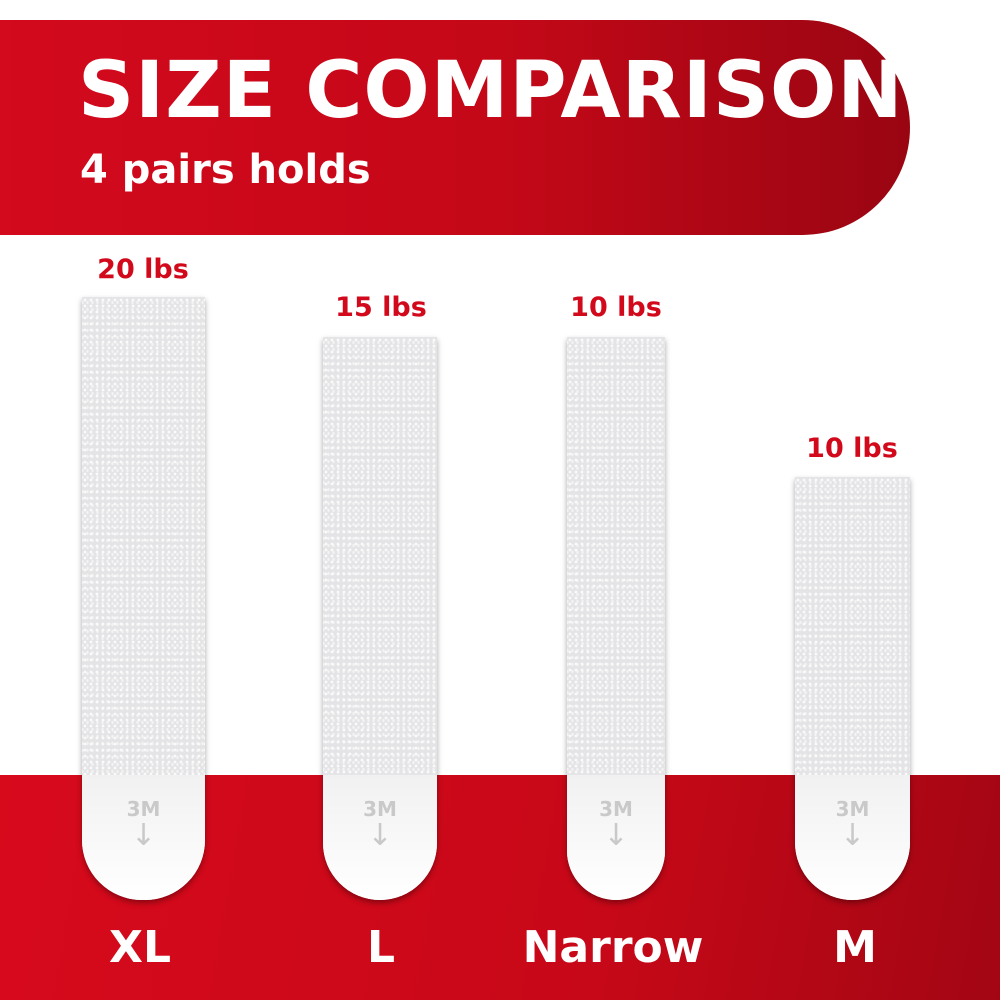 This screenshot has height=1000, width=1000. I want to click on weight-label-l: 15 lbs, so click(381, 307).